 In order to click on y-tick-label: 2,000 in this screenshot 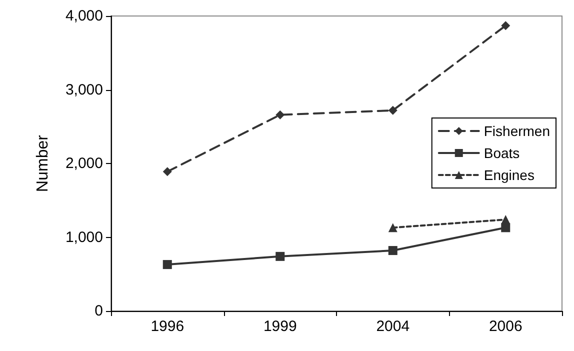, I will do `click(84, 163)`.